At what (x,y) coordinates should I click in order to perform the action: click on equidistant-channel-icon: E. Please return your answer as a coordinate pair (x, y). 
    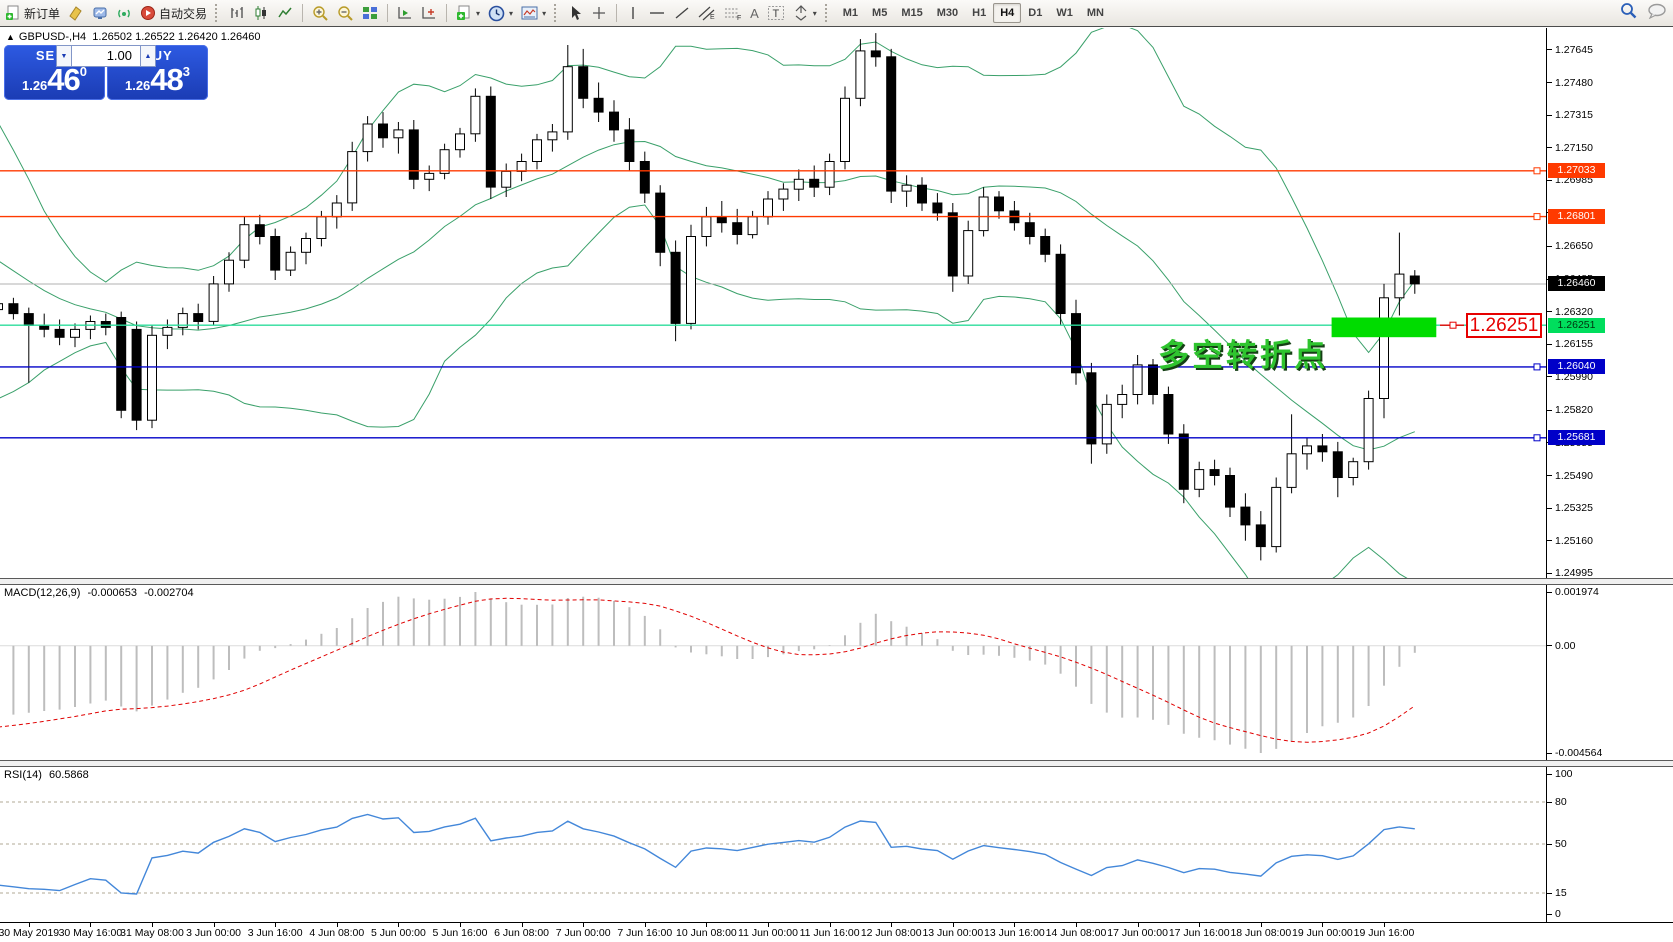
    Looking at the image, I should click on (706, 13).